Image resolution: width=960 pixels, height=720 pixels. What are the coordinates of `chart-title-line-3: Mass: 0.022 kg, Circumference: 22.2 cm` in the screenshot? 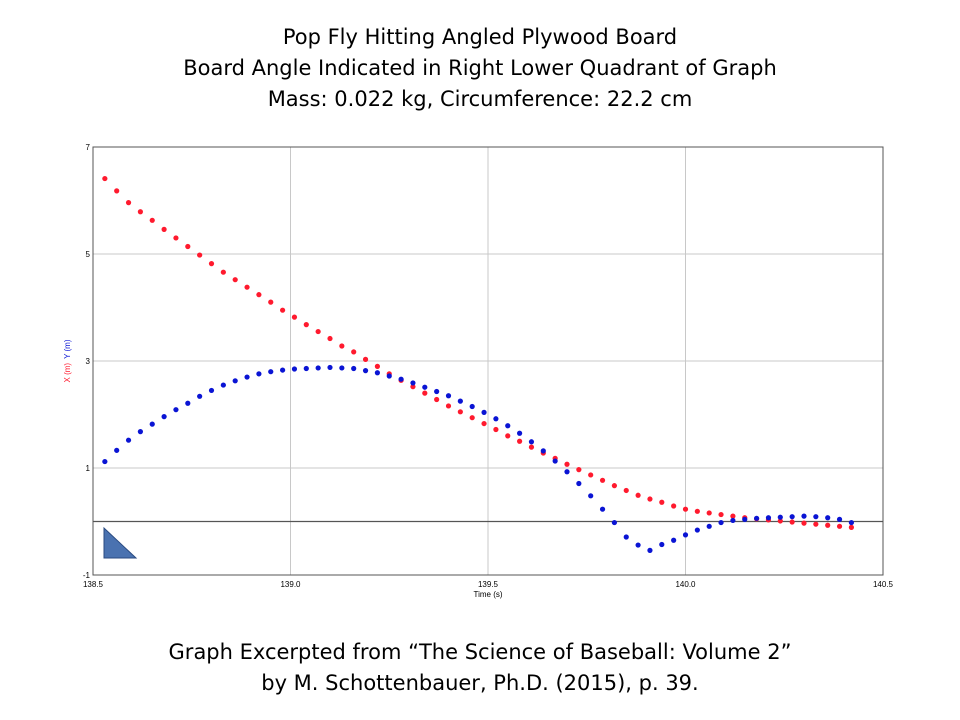 It's located at (480, 99).